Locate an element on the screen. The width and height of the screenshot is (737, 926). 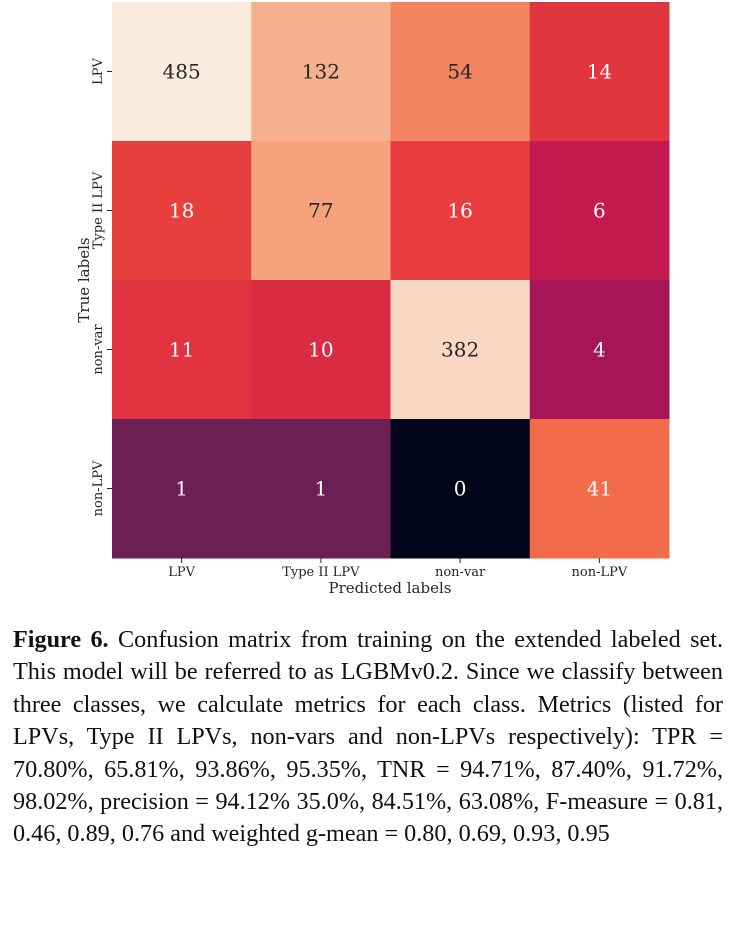
y-tick-label: non-LPV is located at coordinates (98, 488).